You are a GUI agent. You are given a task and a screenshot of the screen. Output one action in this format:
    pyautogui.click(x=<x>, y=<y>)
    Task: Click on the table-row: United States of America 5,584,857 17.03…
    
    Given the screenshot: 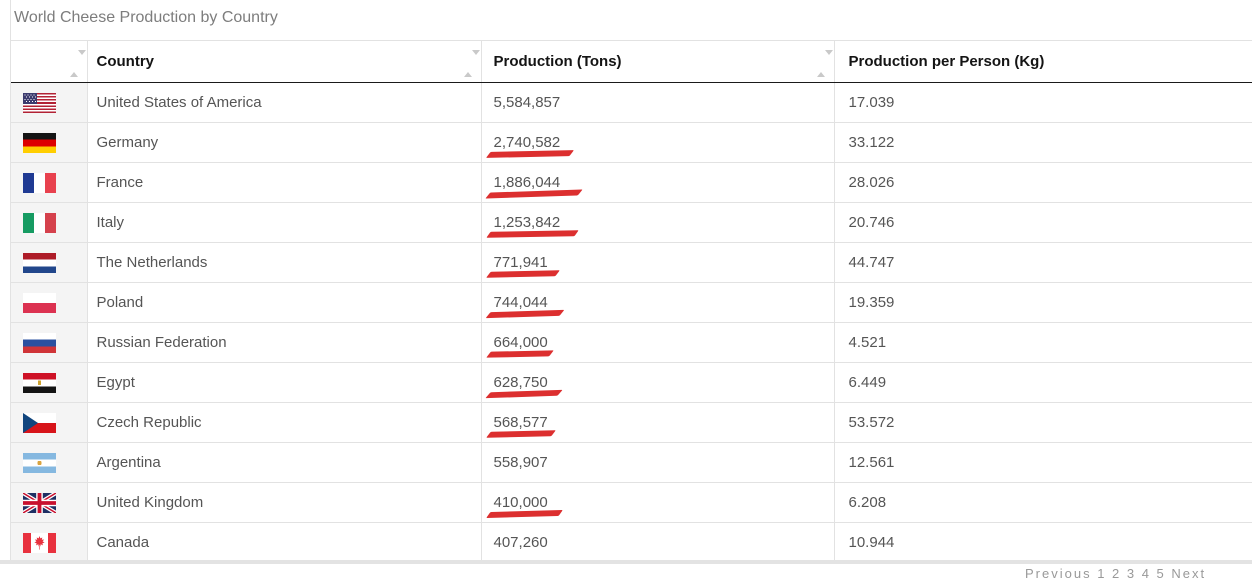 What is the action you would take?
    pyautogui.click(x=631, y=102)
    